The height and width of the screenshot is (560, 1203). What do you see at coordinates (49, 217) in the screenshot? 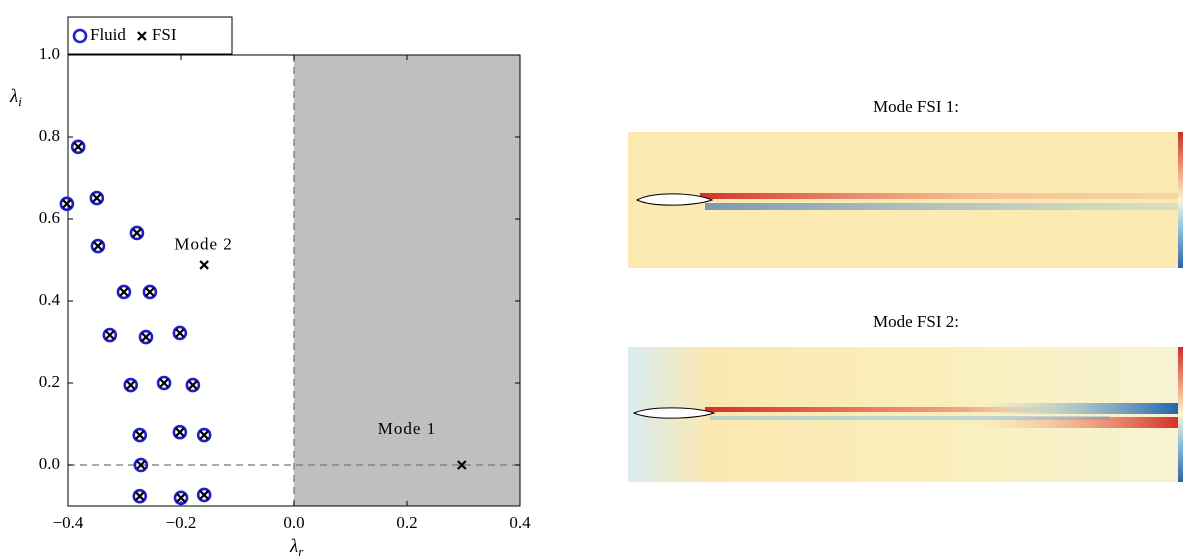
I see `y-tick-label: 0.6` at bounding box center [49, 217].